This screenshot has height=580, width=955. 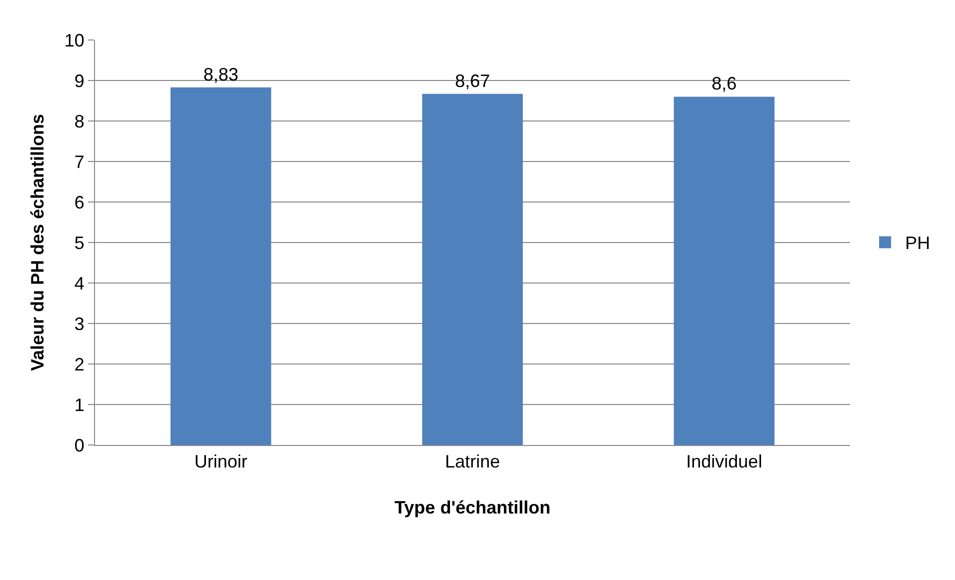 What do you see at coordinates (79, 80) in the screenshot?
I see `y-tick-label: 9` at bounding box center [79, 80].